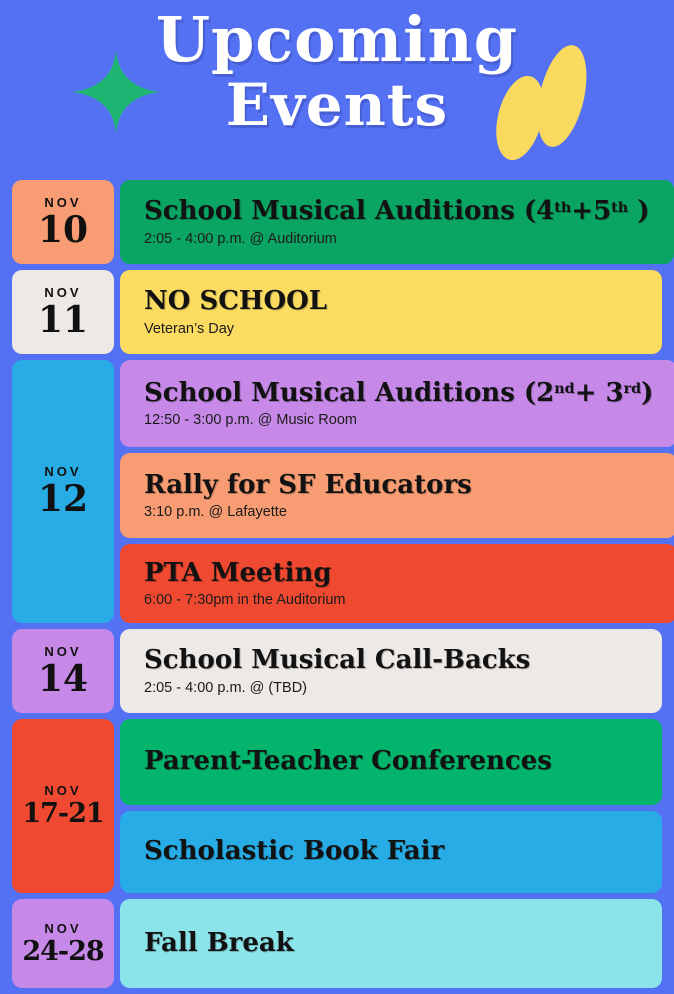 The height and width of the screenshot is (994, 674). What do you see at coordinates (337, 660) in the screenshot?
I see `event-title: School Musical Call-Backs` at bounding box center [337, 660].